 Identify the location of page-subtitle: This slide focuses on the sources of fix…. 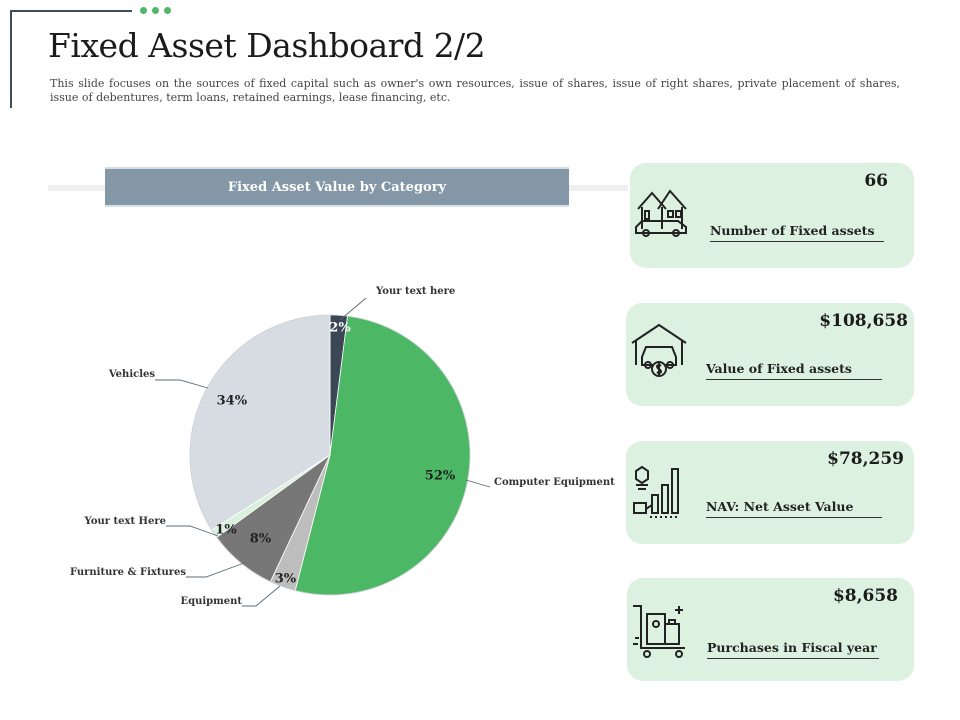
(475, 90).